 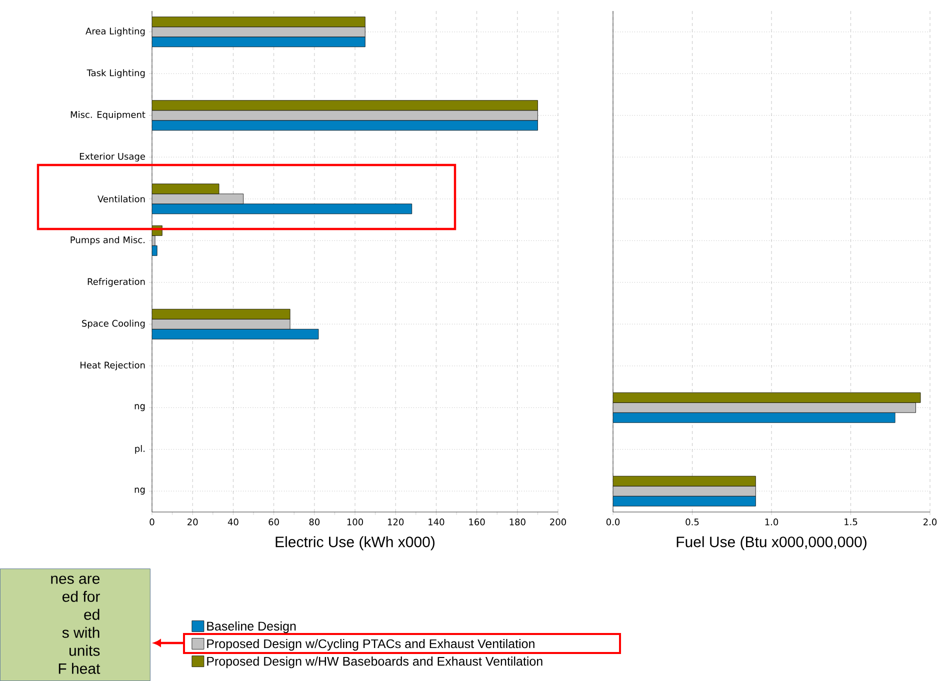 I want to click on y-tick-label: Exterior Usage, so click(x=112, y=157).